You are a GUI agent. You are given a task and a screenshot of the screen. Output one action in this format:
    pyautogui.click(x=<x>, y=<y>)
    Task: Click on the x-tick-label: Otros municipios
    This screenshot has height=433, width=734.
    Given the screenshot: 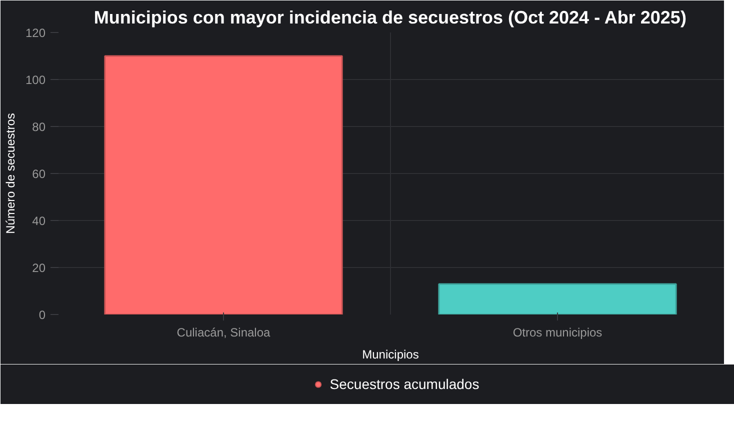 What is the action you would take?
    pyautogui.click(x=557, y=333)
    